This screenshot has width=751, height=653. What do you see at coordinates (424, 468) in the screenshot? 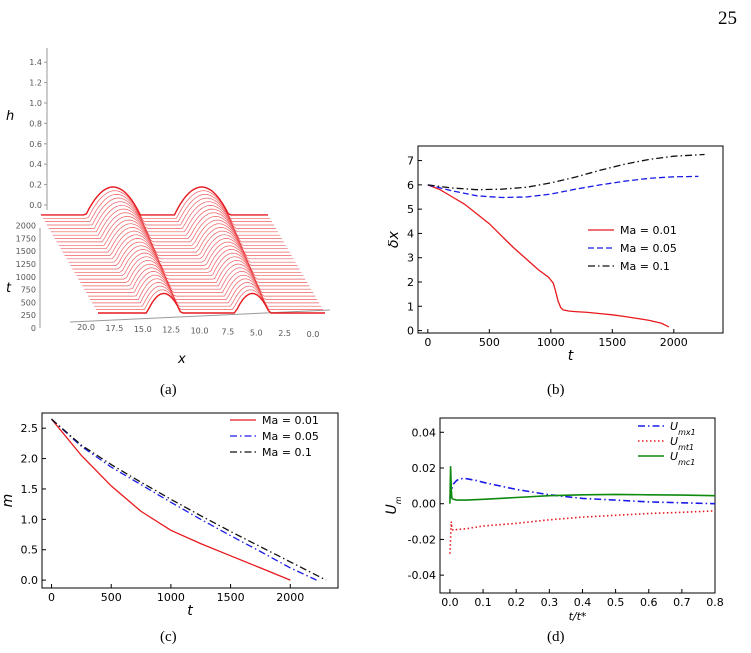
I see `y-tick-label-3: 0.02` at bounding box center [424, 468].